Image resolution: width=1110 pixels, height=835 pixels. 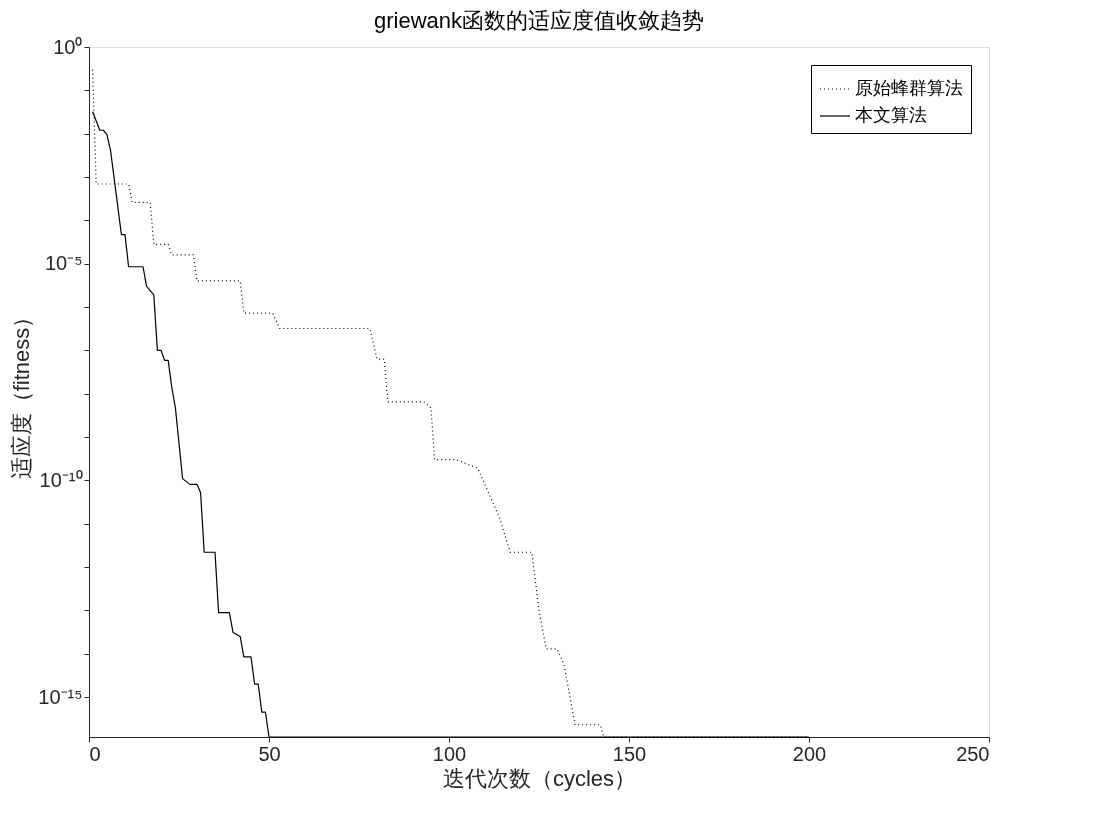 What do you see at coordinates (269, 753) in the screenshot?
I see `x-tick-label: 50` at bounding box center [269, 753].